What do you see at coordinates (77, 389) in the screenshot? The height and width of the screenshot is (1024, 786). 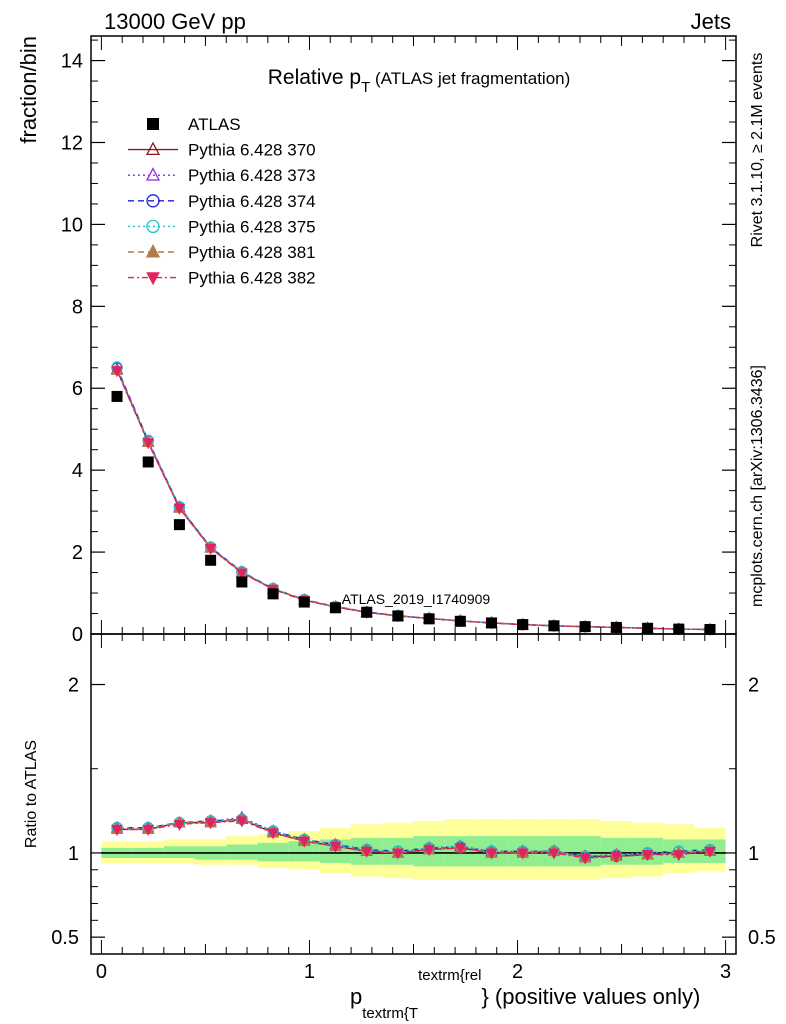 I see `y-tick-label: 6` at bounding box center [77, 389].